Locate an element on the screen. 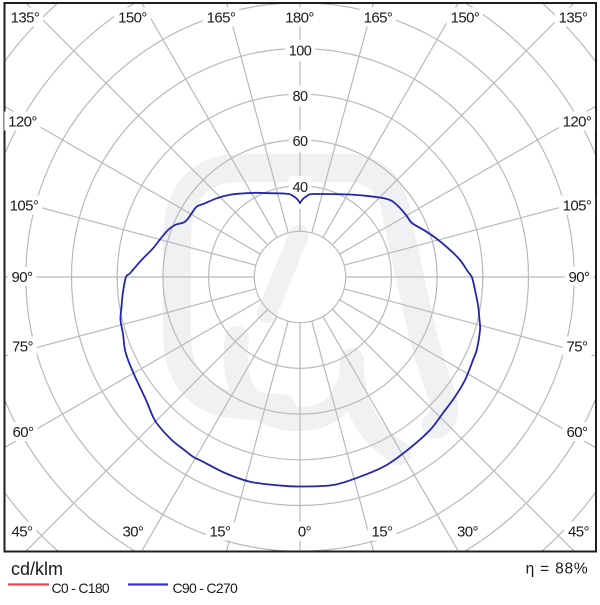  svg-text: 80 is located at coordinates (300, 97).